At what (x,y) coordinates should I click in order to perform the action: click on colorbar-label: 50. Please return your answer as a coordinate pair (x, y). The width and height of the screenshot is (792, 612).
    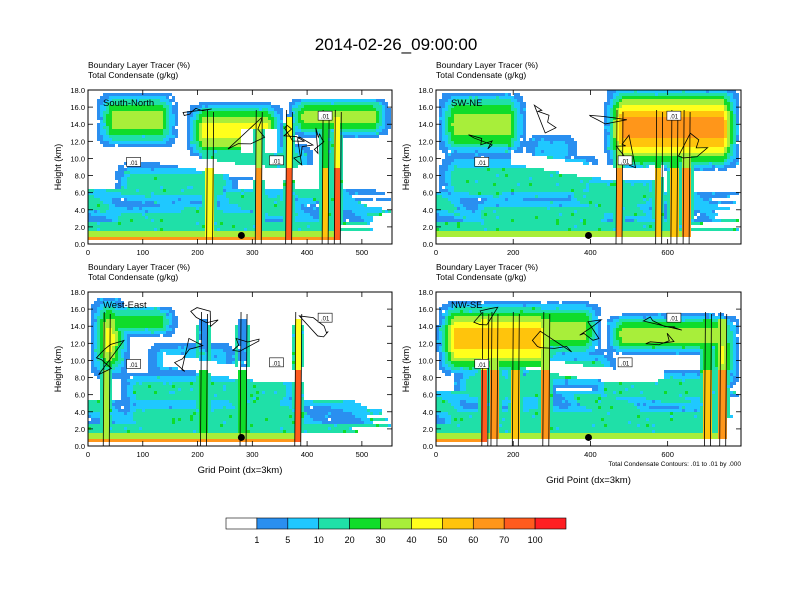
    Looking at the image, I should click on (442, 540).